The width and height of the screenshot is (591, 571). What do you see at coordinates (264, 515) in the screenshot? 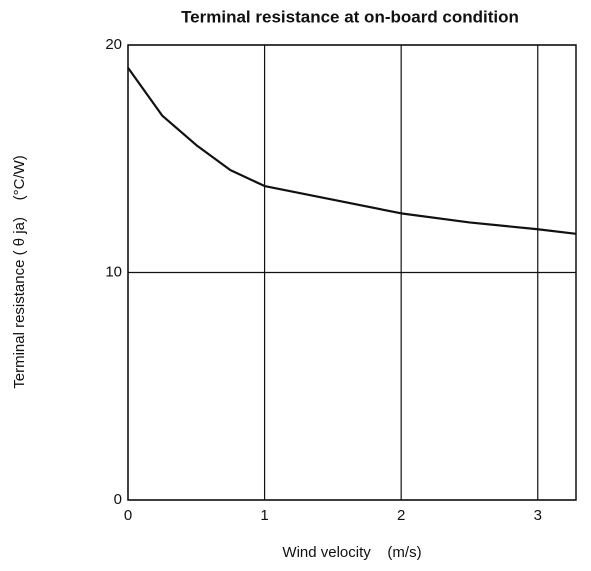
I see `x-tick-label: 1` at bounding box center [264, 515].